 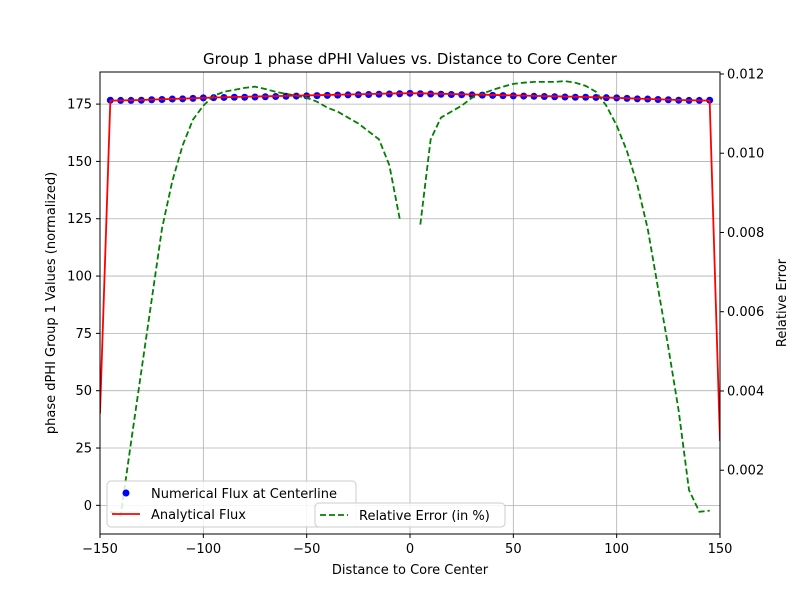 What do you see at coordinates (742, 273) in the screenshot?
I see `y2-axis-ticks: 0.002 0.004 0.006 0.008 0.010 0.012` at bounding box center [742, 273].